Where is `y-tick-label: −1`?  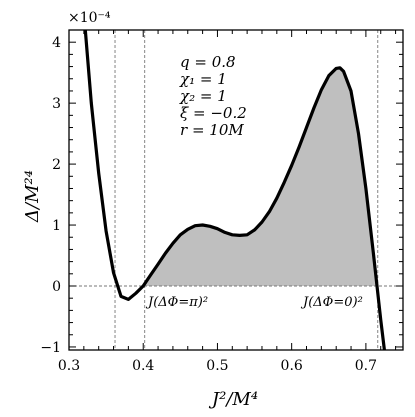 y-tick-label: −1 is located at coordinates (50, 348).